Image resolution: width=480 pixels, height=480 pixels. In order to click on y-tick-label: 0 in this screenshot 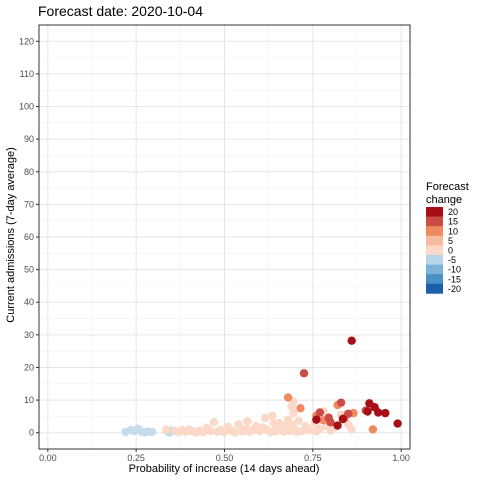, I will do `click(31, 433)`.